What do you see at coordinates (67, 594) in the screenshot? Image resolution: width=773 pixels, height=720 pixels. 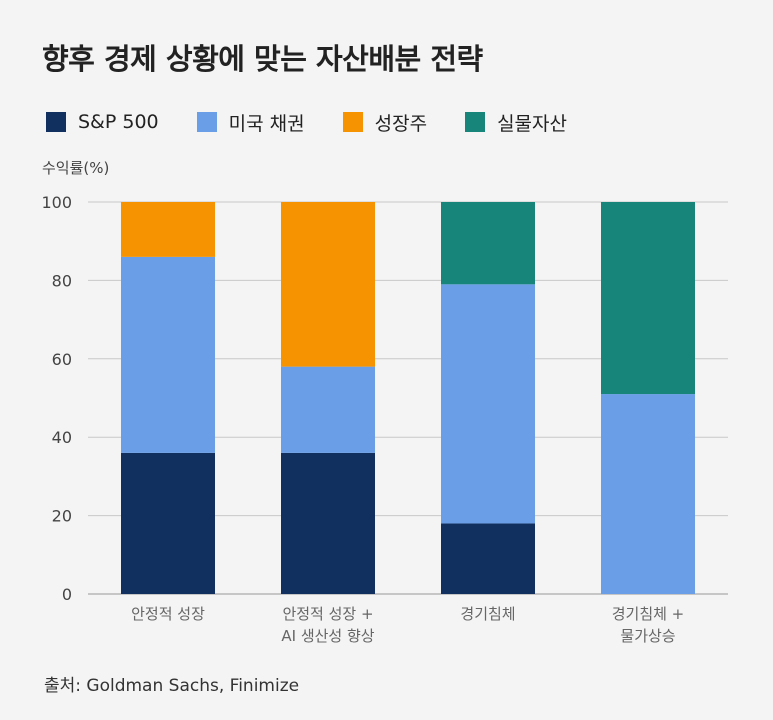 I see `y-tick-label-0: 0` at bounding box center [67, 594].